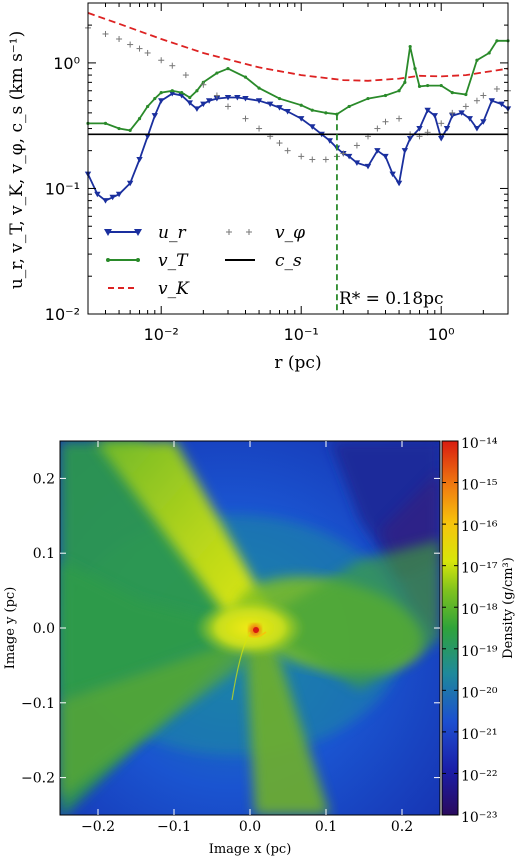 This screenshot has height=860, width=520. Describe the element at coordinates (161, 334) in the screenshot. I see `x-tick-label: 10⁻²` at that location.